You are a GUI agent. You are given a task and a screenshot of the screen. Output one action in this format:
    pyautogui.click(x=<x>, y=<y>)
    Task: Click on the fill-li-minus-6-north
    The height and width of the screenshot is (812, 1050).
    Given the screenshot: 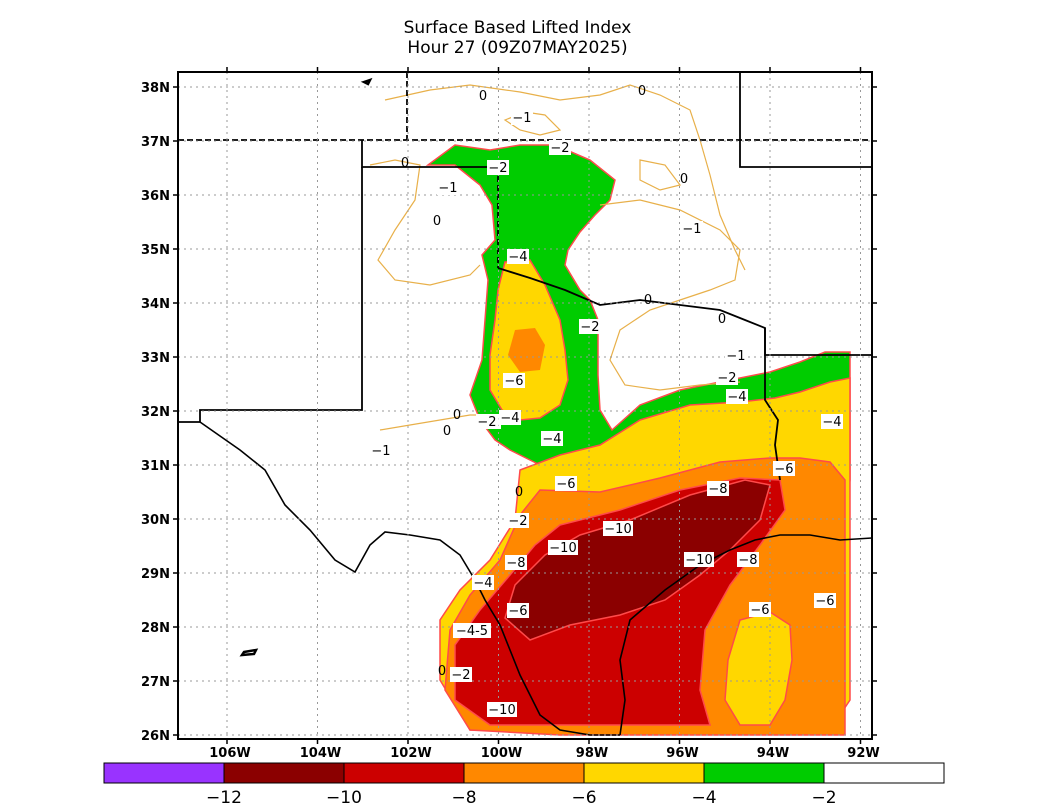 What is the action you would take?
    pyautogui.click(x=526, y=350)
    